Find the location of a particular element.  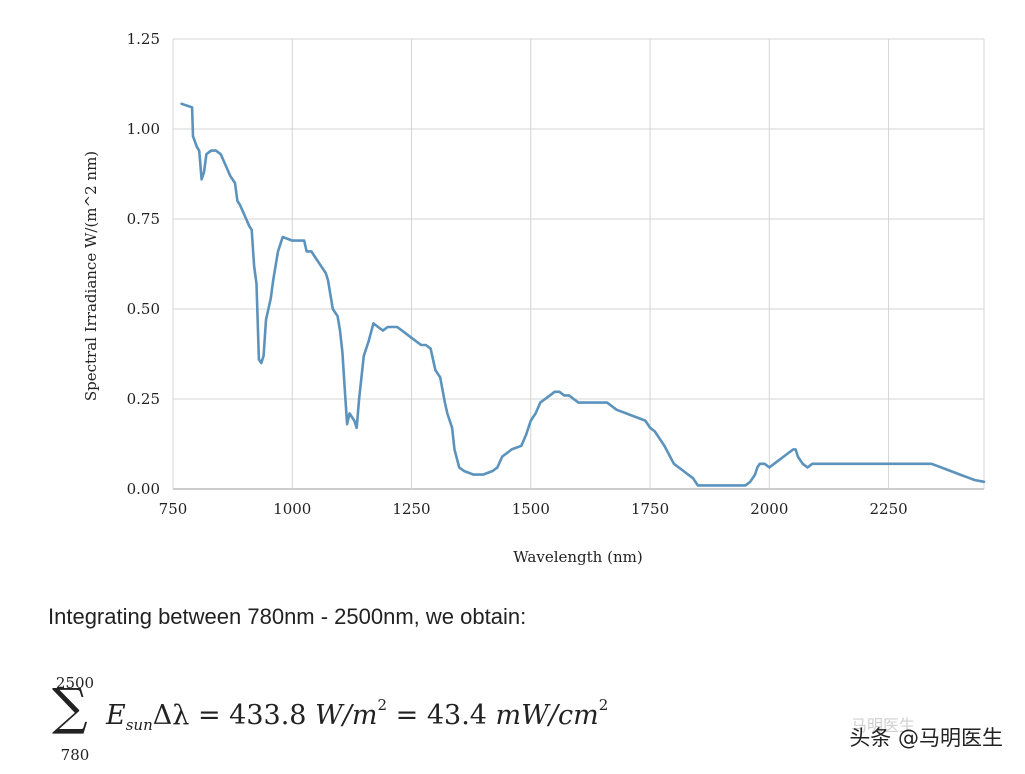

formula-unit-2-exponent: 2 is located at coordinates (603, 705).